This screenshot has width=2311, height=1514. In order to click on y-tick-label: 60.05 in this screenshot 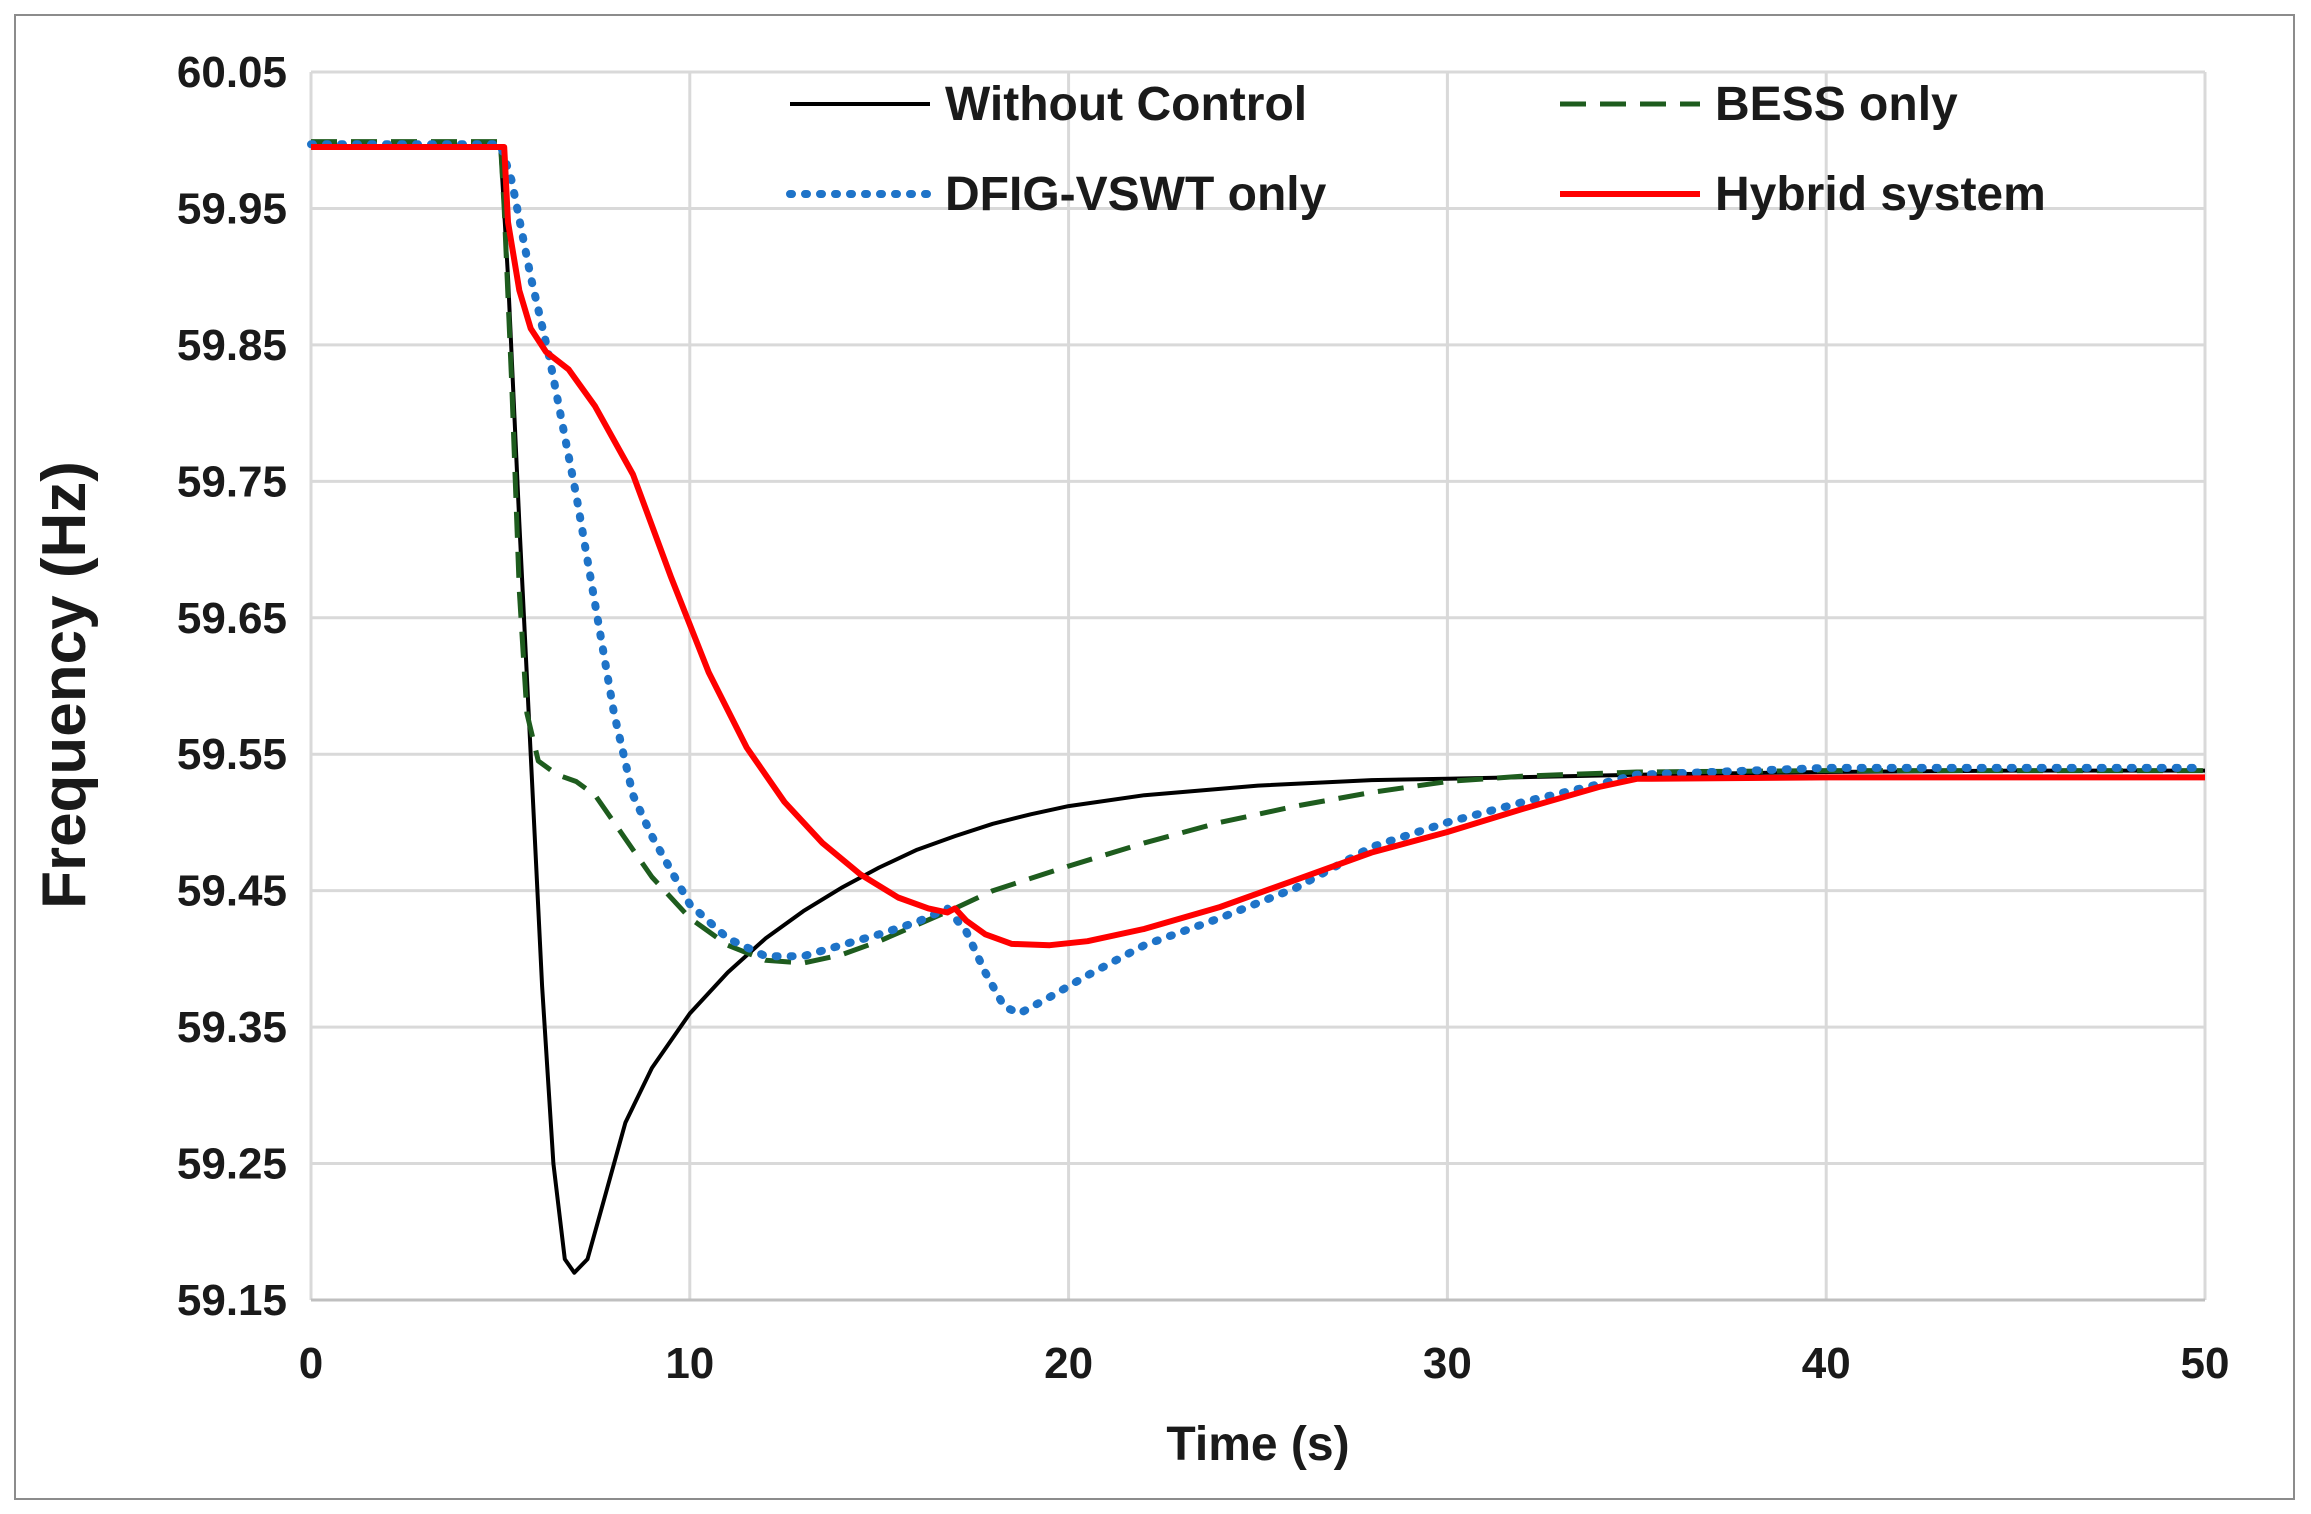, I will do `click(232, 72)`.